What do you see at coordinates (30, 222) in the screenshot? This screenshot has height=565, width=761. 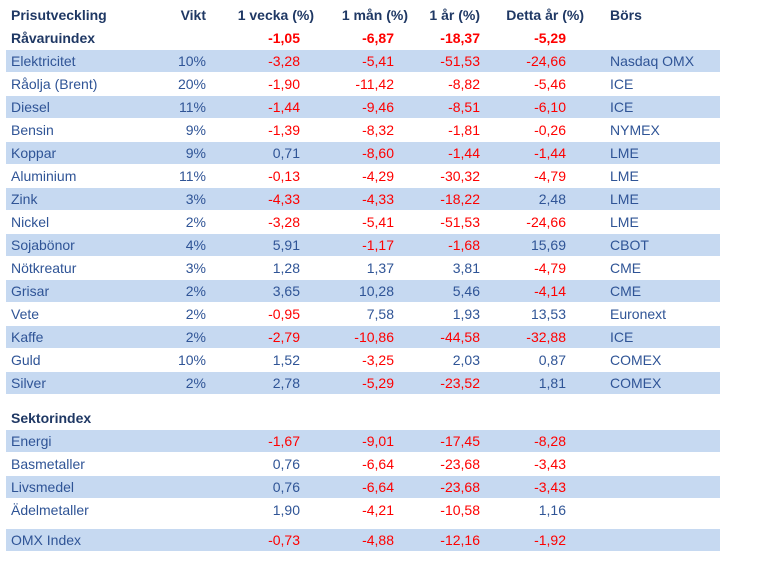 I see `row-label: Nickel` at bounding box center [30, 222].